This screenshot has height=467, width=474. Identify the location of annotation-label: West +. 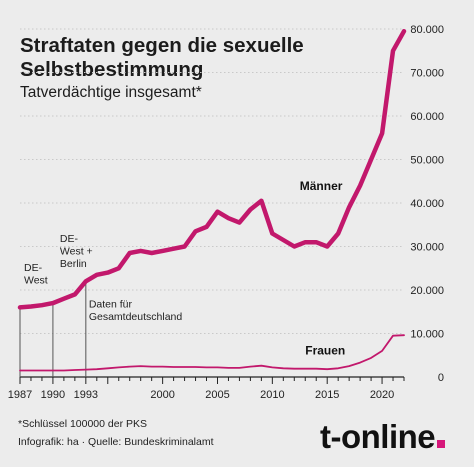
(76, 252).